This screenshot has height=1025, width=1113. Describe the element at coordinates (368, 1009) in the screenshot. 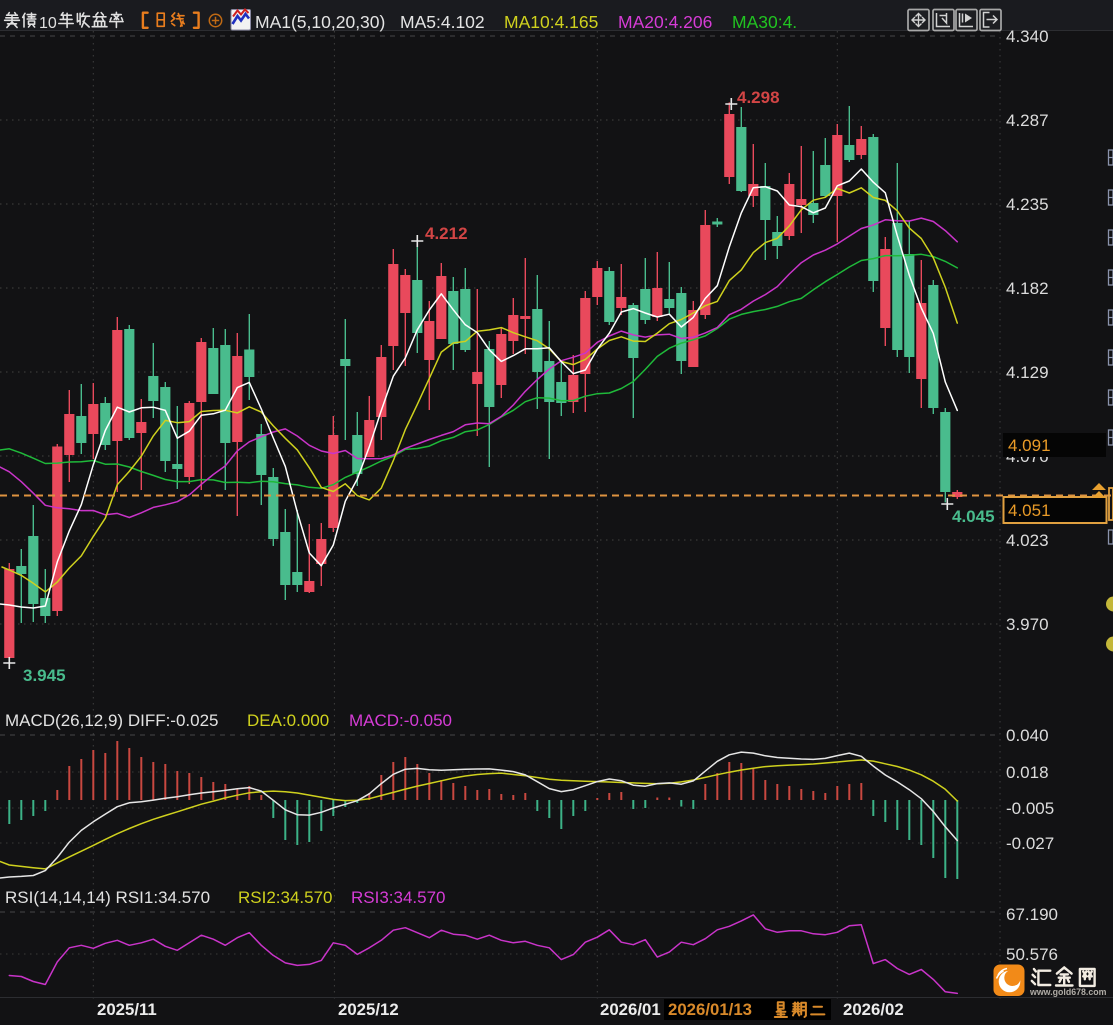

I see `svg-text: 2025/12` at that location.